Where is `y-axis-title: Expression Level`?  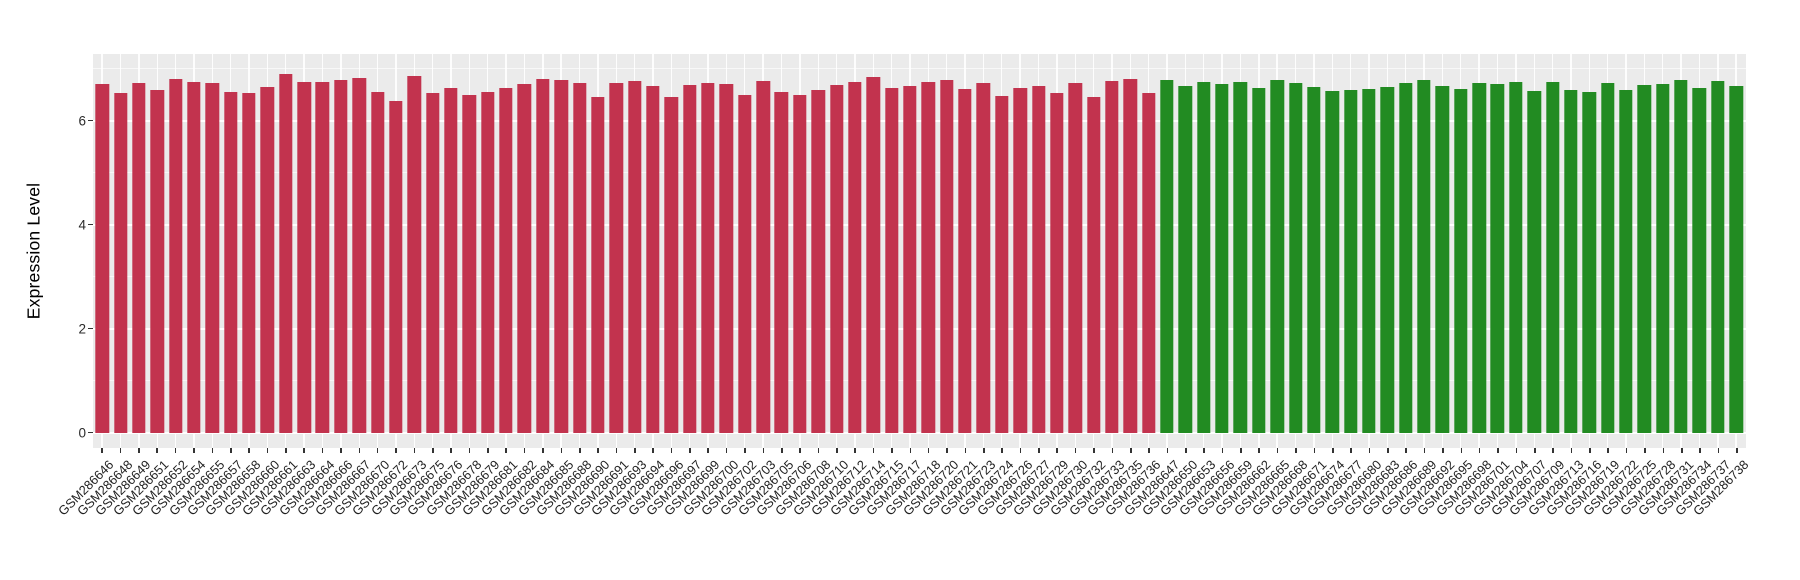 y-axis-title: Expression Level is located at coordinates (33, 251).